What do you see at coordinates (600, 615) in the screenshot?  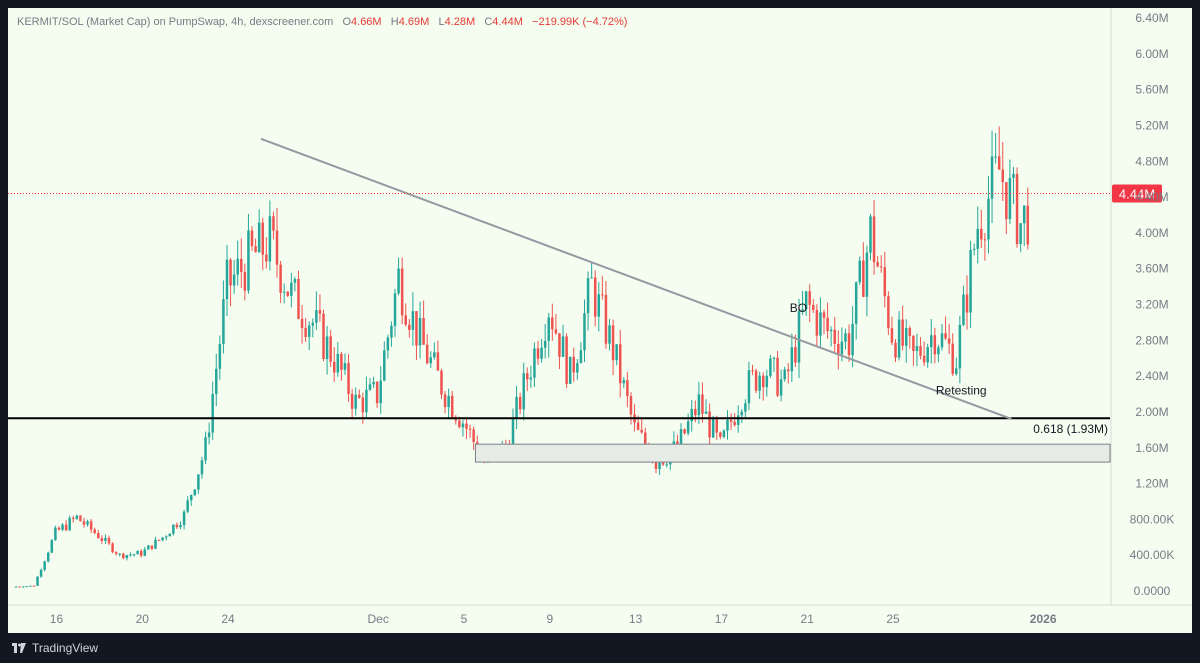 I see `x-axis: 162024Dec5913172125202616` at bounding box center [600, 615].